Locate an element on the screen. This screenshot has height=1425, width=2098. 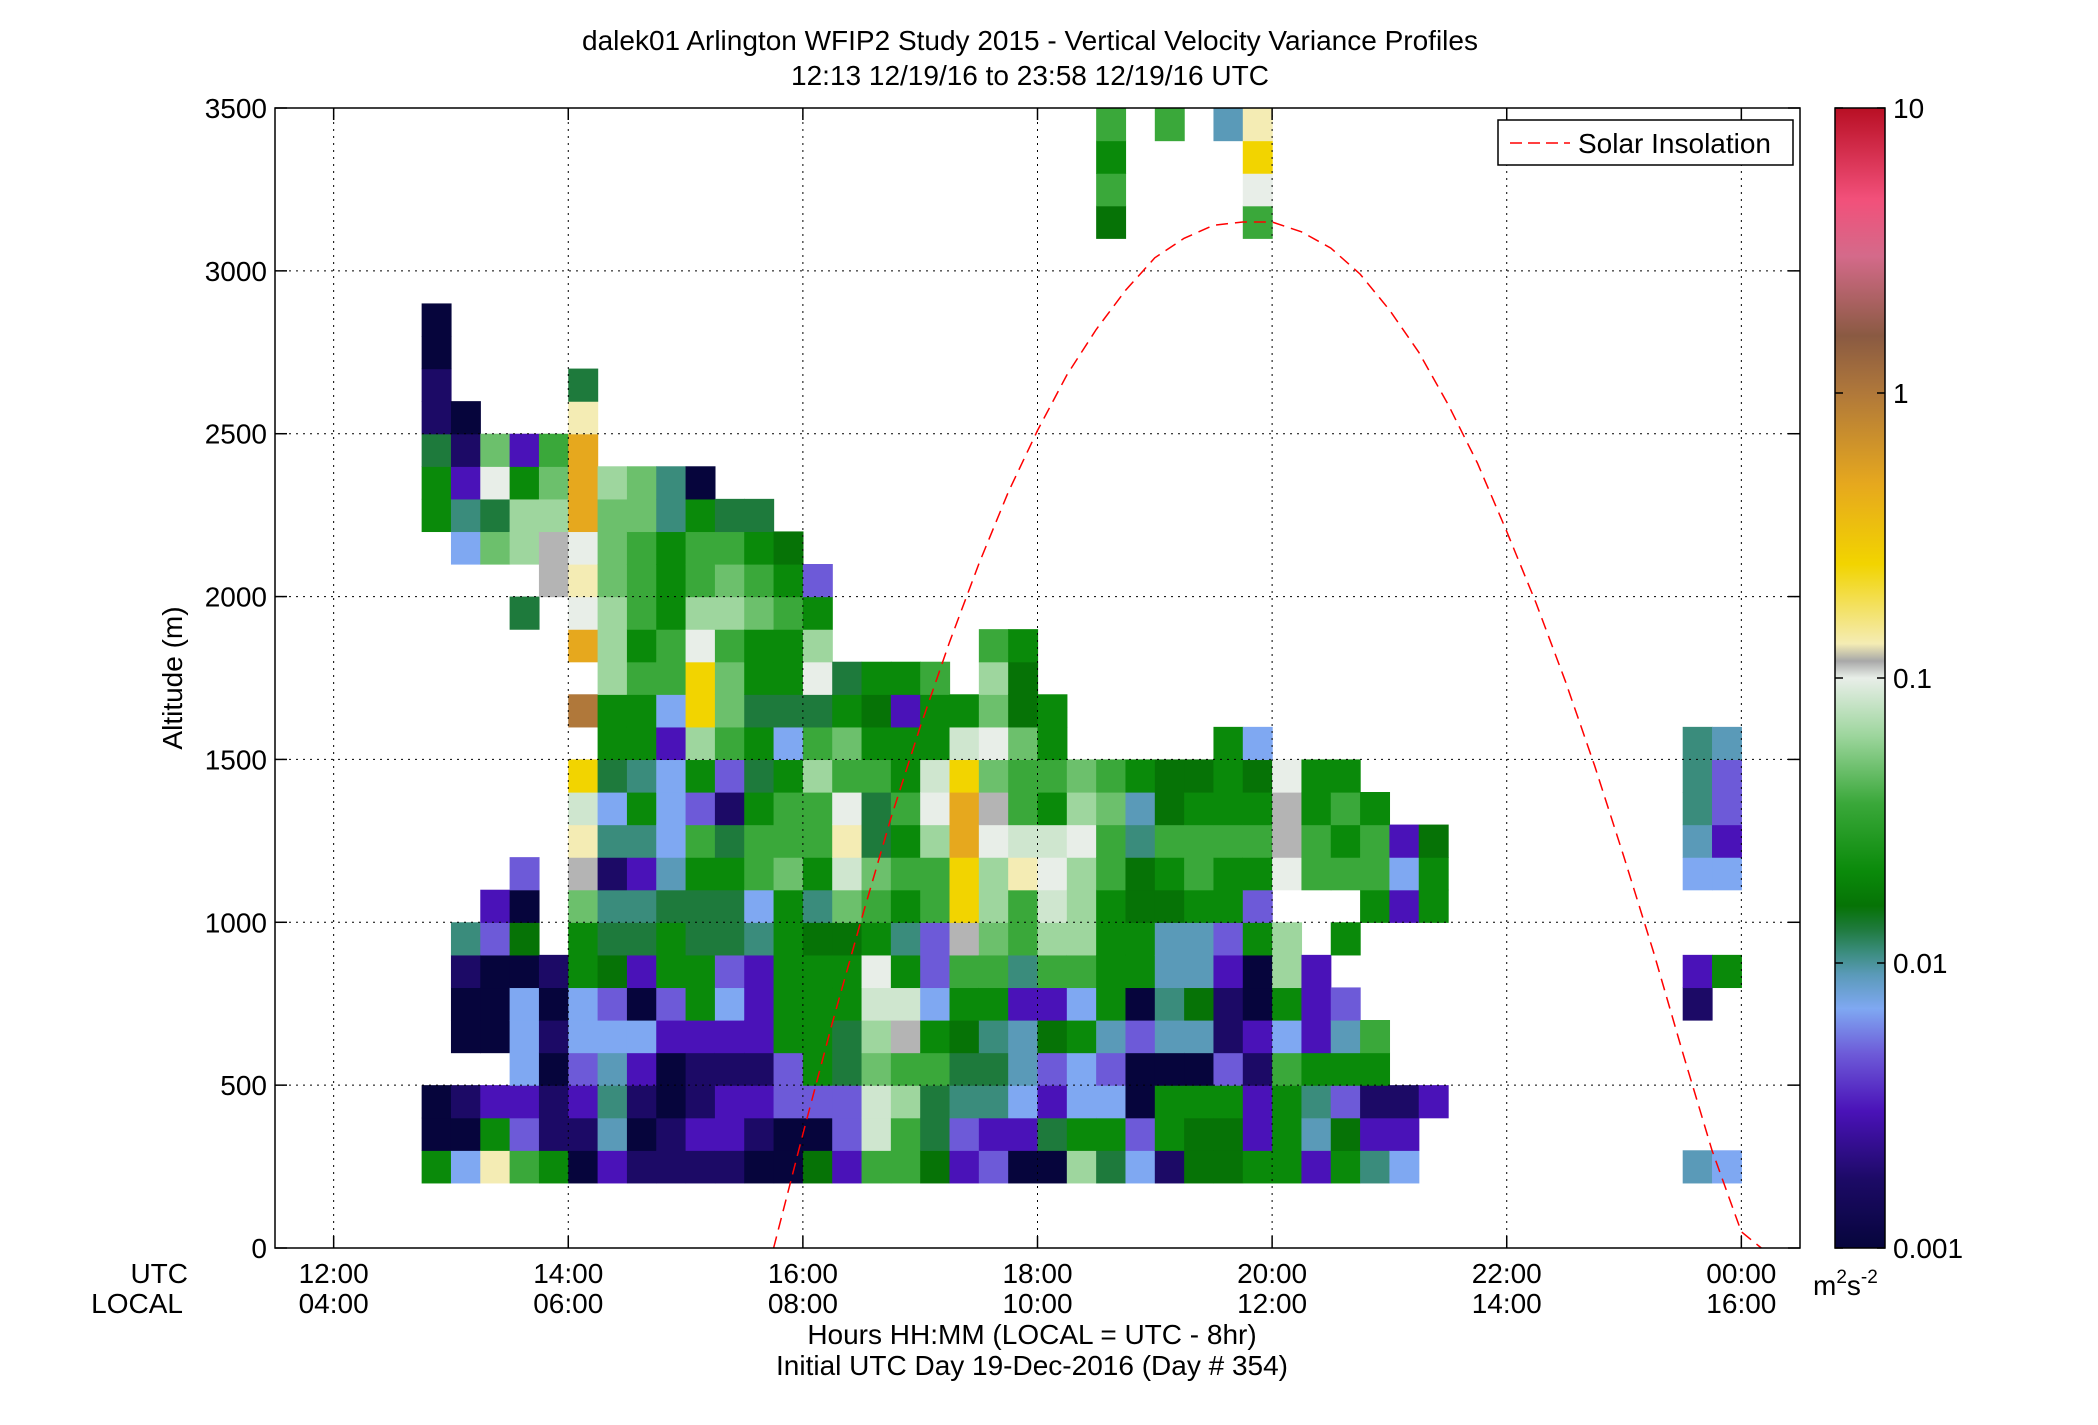
x-axis-label: Hours HH:MM (LOCAL = UTC - 8hr) is located at coordinates (1031, 1334).